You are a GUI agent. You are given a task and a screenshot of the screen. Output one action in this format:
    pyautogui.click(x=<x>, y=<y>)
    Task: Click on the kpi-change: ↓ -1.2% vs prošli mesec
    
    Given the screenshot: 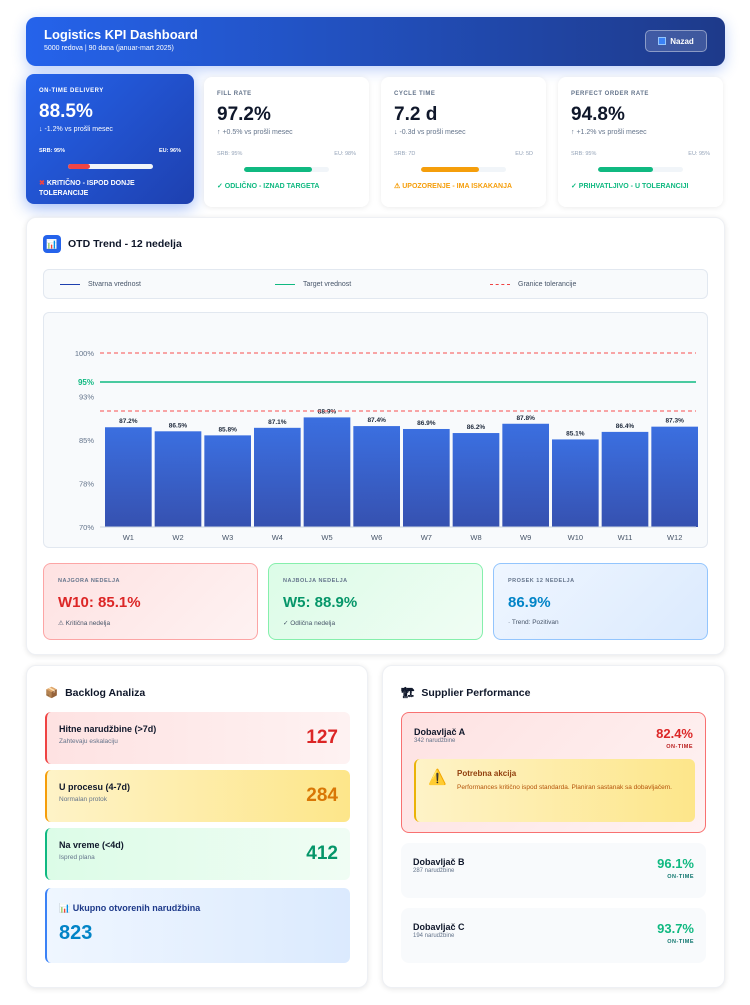 What is the action you would take?
    pyautogui.click(x=76, y=129)
    